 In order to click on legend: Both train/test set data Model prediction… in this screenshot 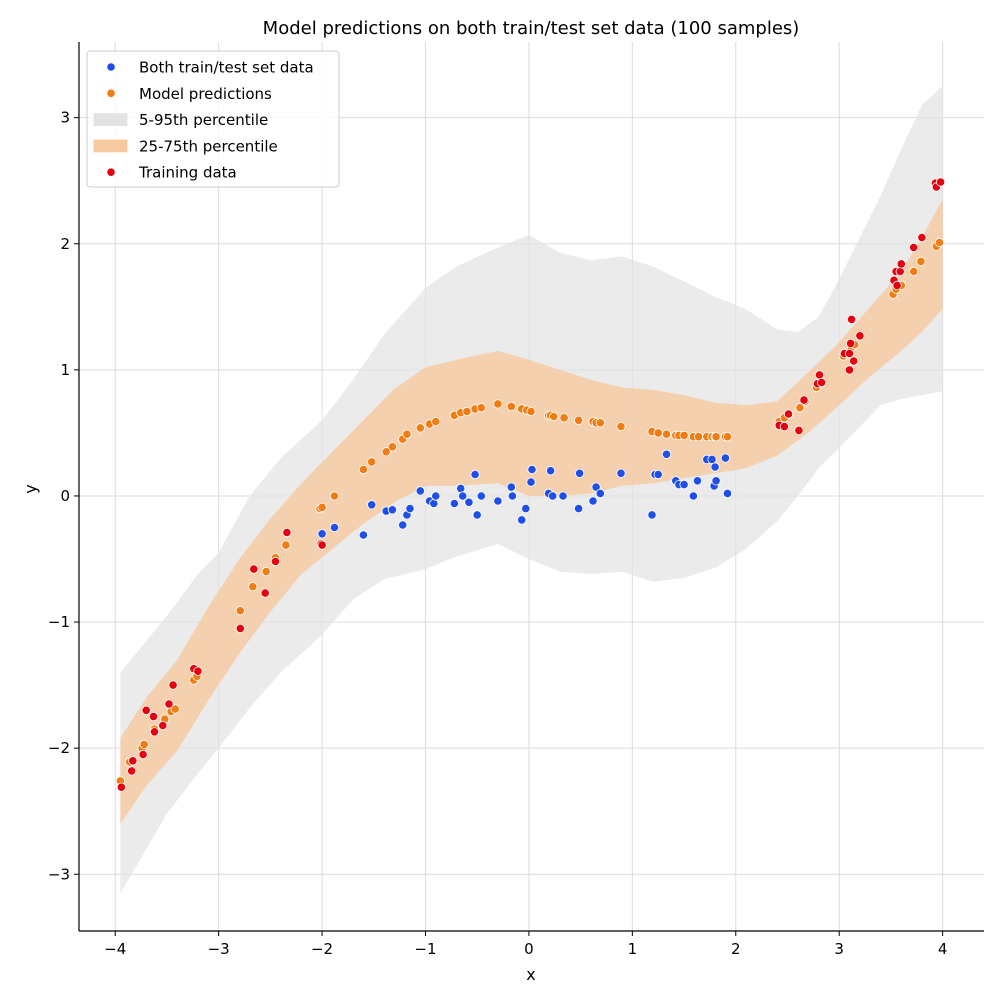, I will do `click(213, 119)`.